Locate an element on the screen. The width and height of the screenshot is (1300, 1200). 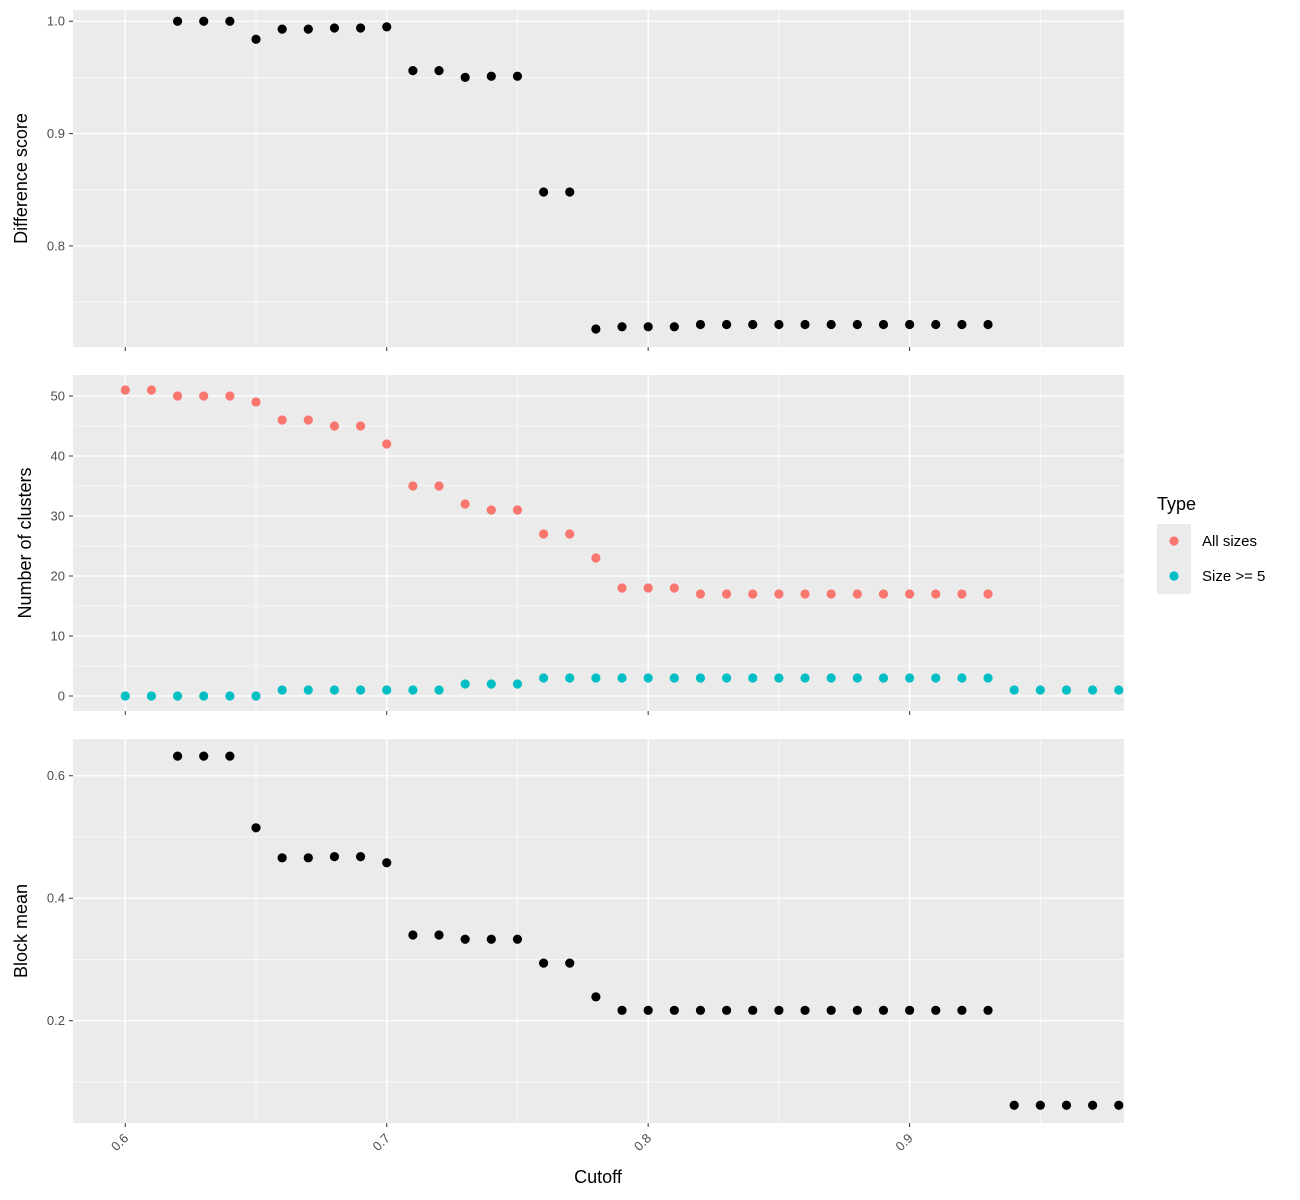
y-tick-label: 0.2 is located at coordinates (56, 1020).